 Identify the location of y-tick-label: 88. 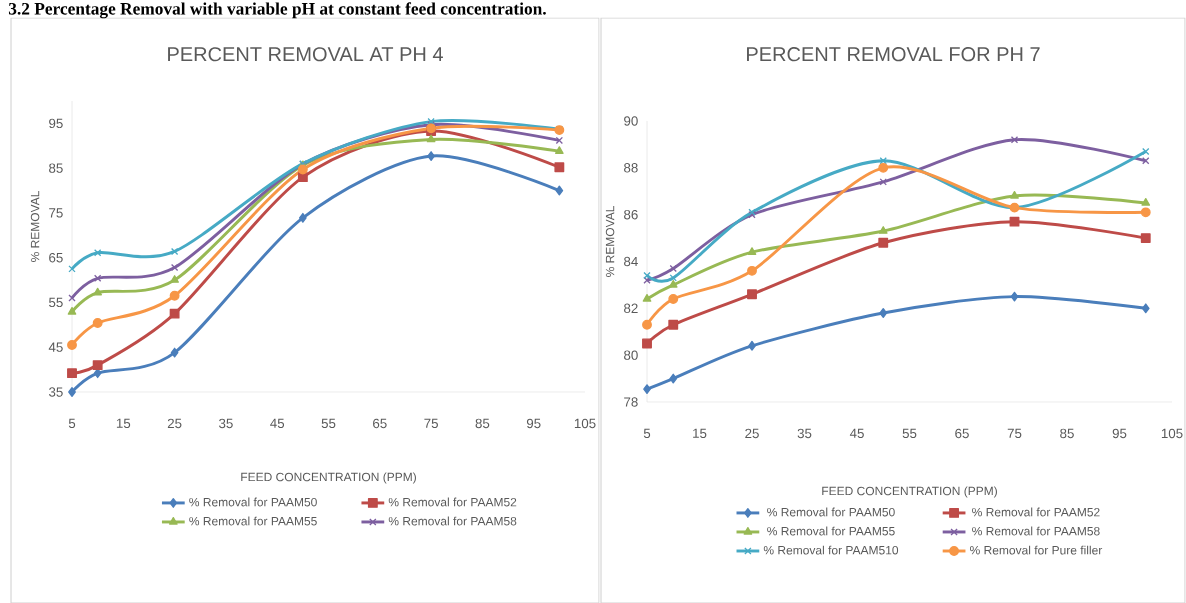
(631, 168).